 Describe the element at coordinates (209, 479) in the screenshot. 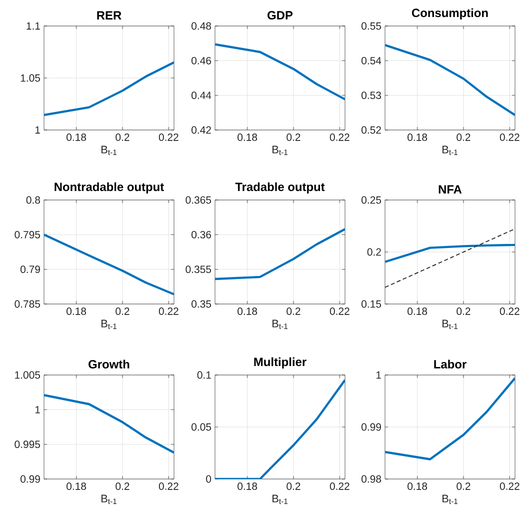

I see `y-tick-label: 0` at that location.